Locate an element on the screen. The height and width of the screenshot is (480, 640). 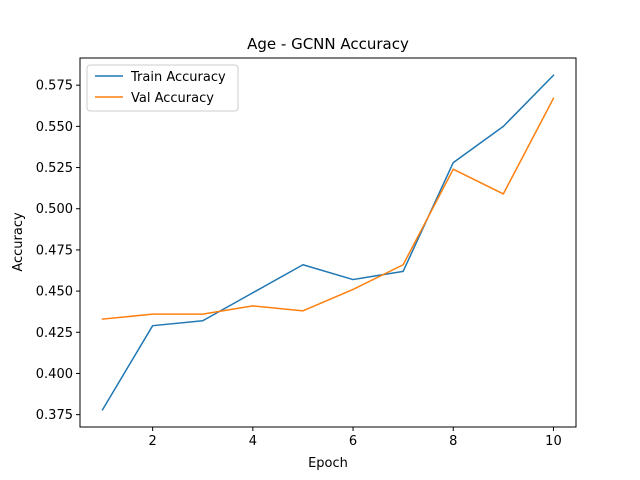
x-tick-label: 6 is located at coordinates (353, 441).